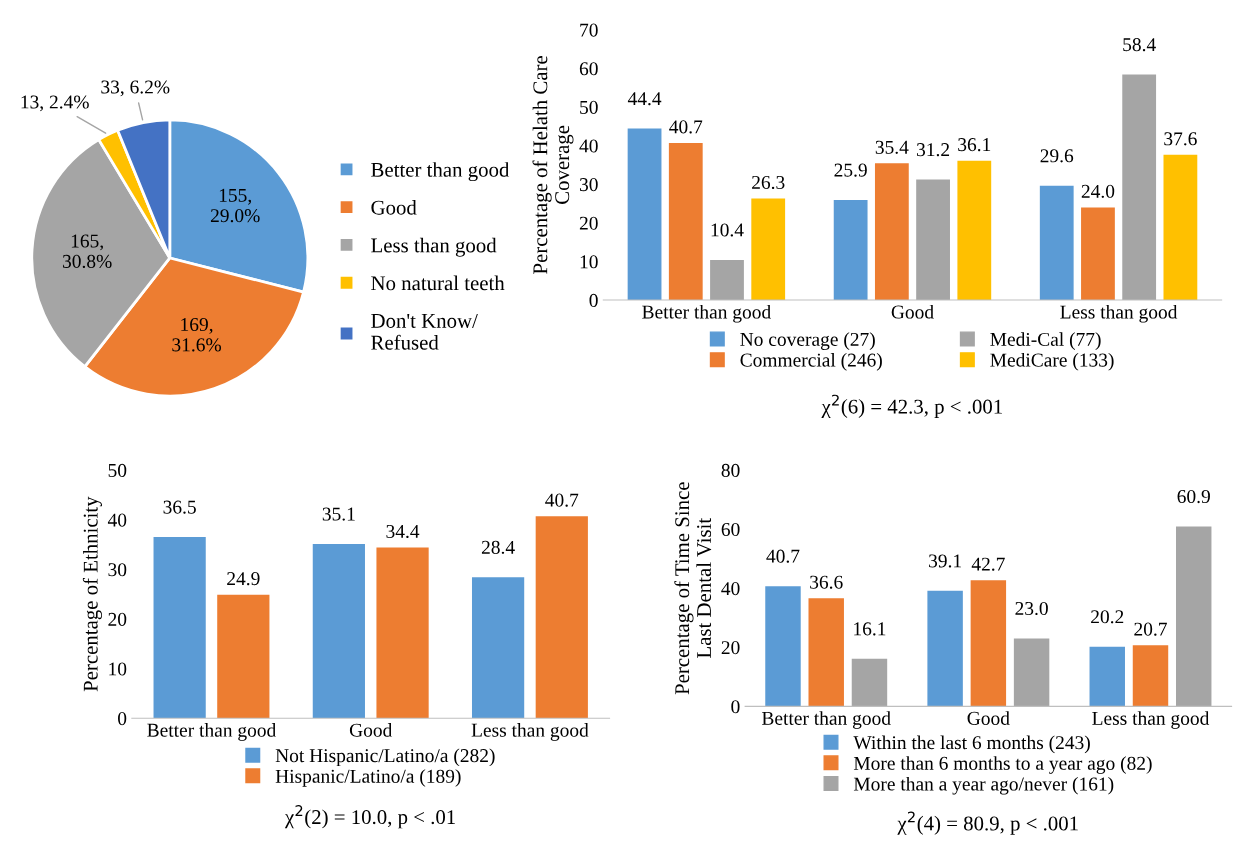 The image size is (1244, 850). I want to click on data-label: 16.1, so click(870, 629).